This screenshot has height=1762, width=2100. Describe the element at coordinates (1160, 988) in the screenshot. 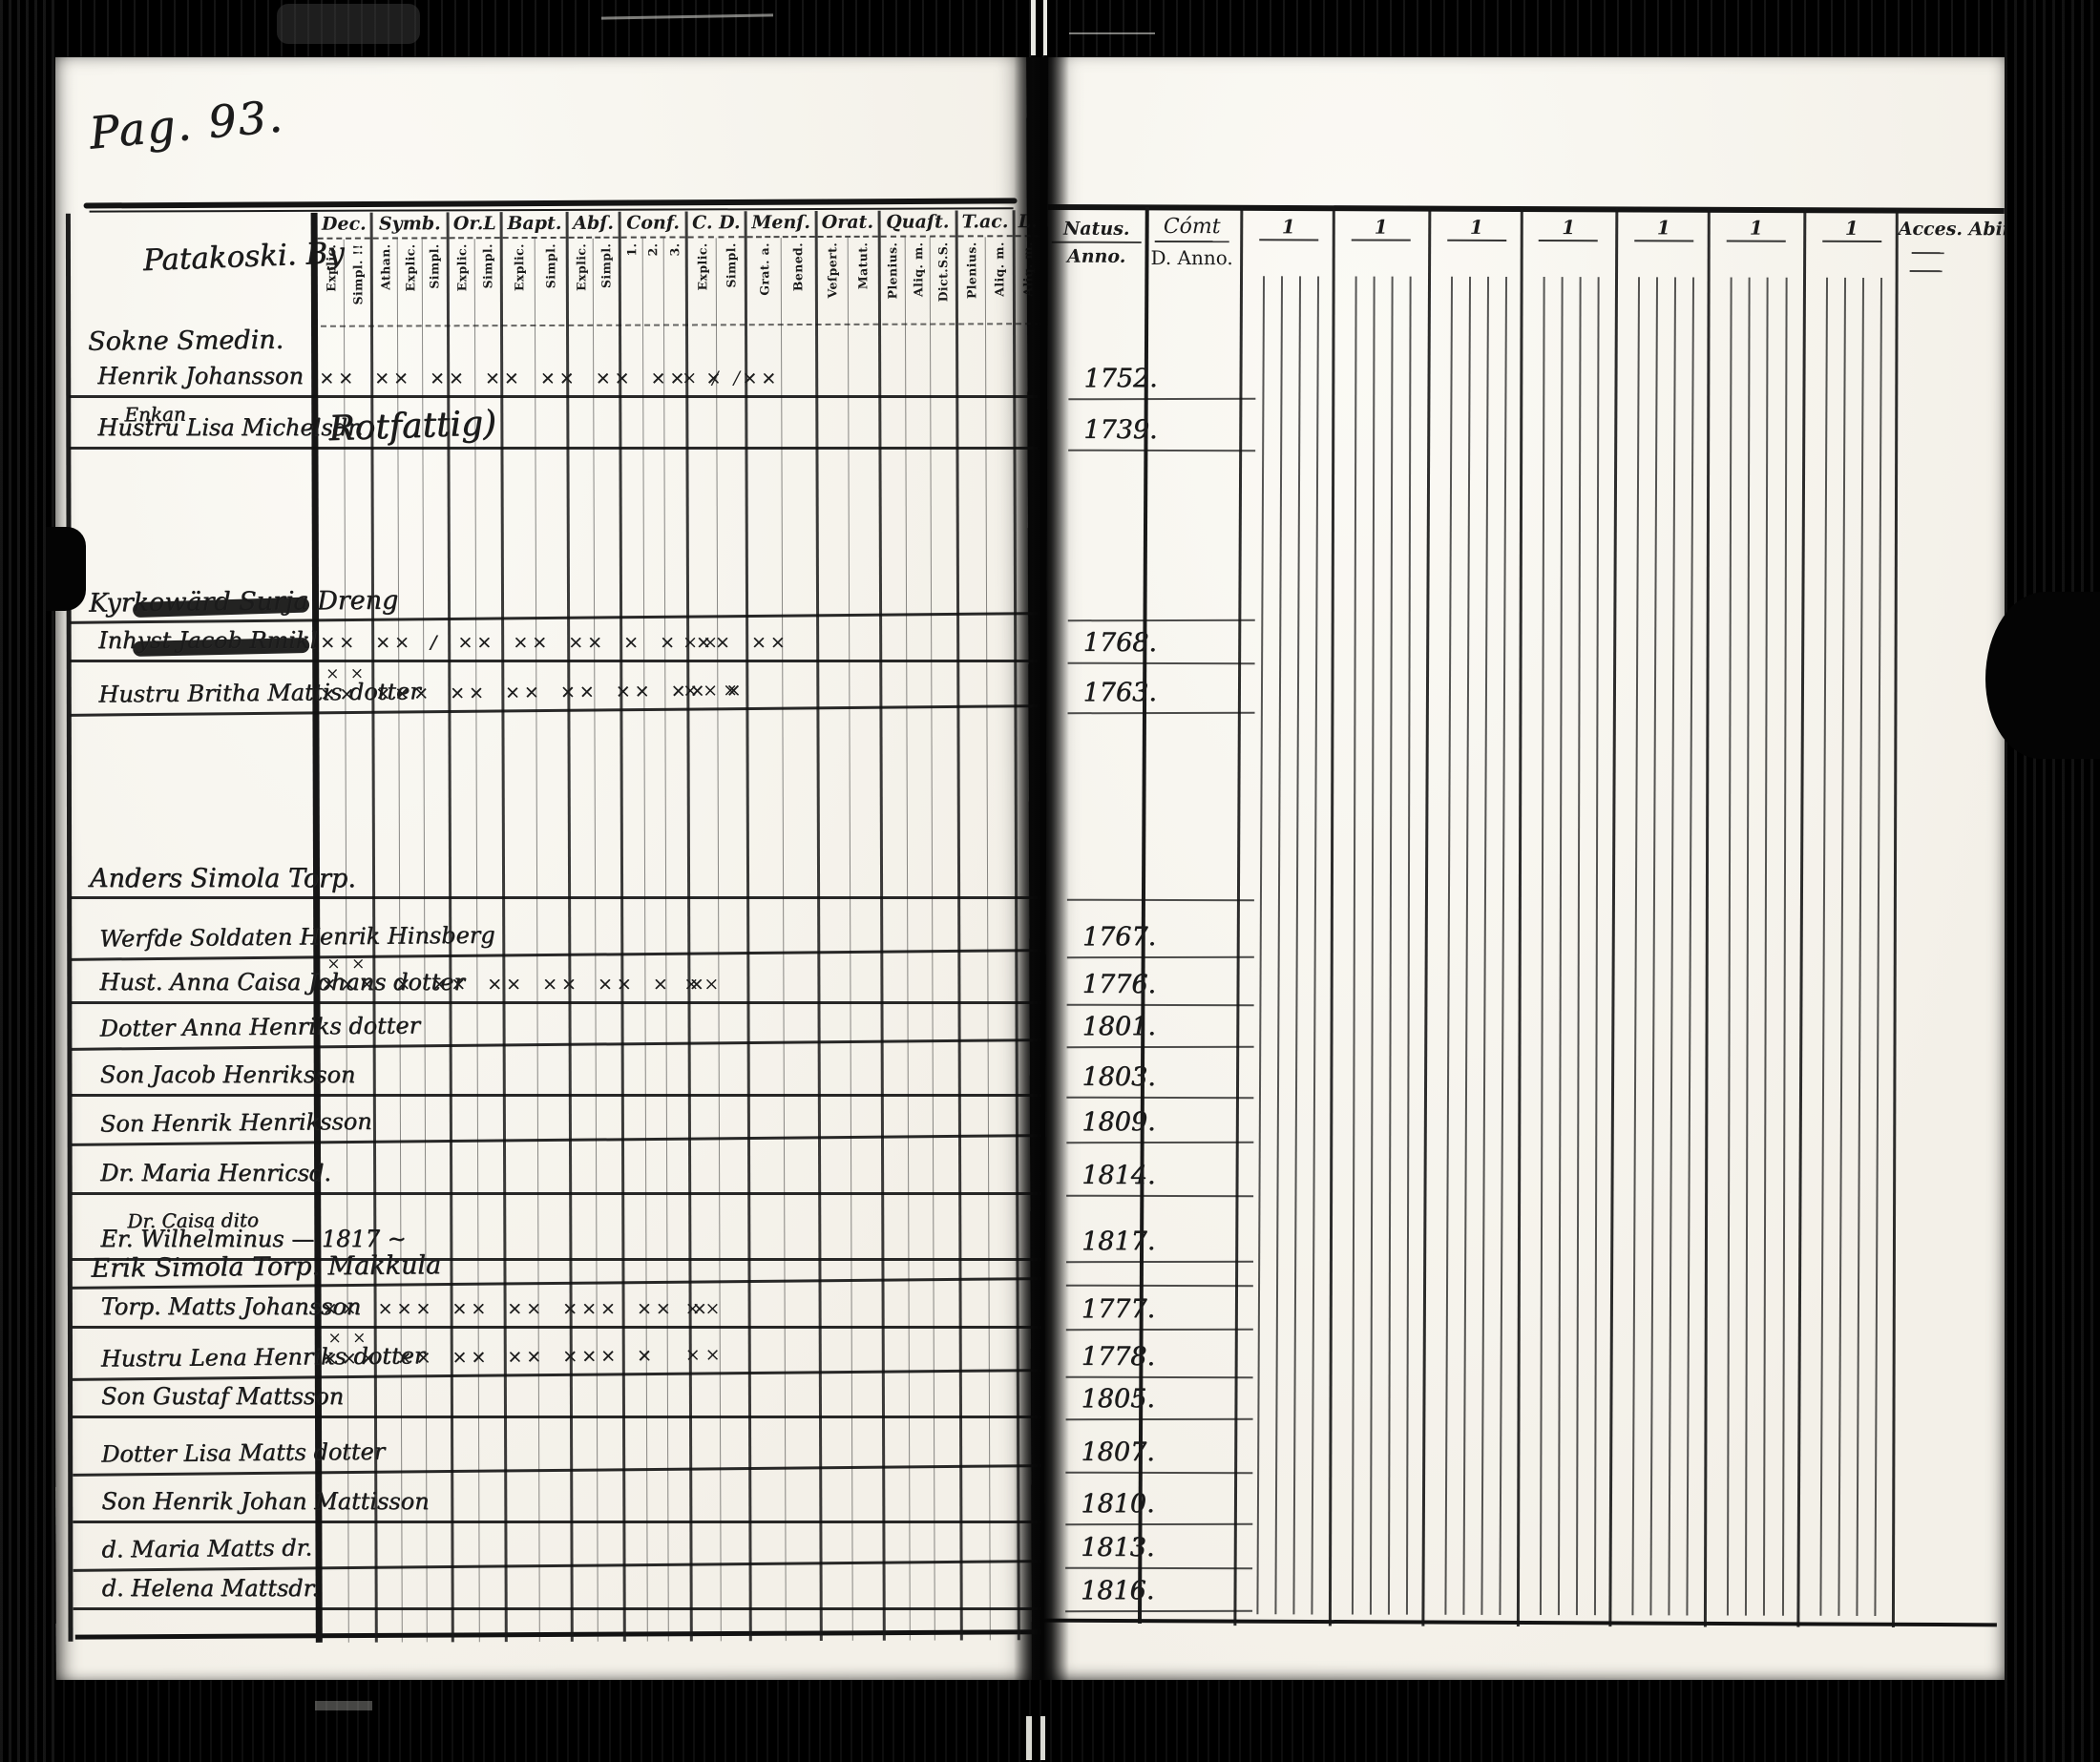

I see `birth-year: 1776.` at that location.